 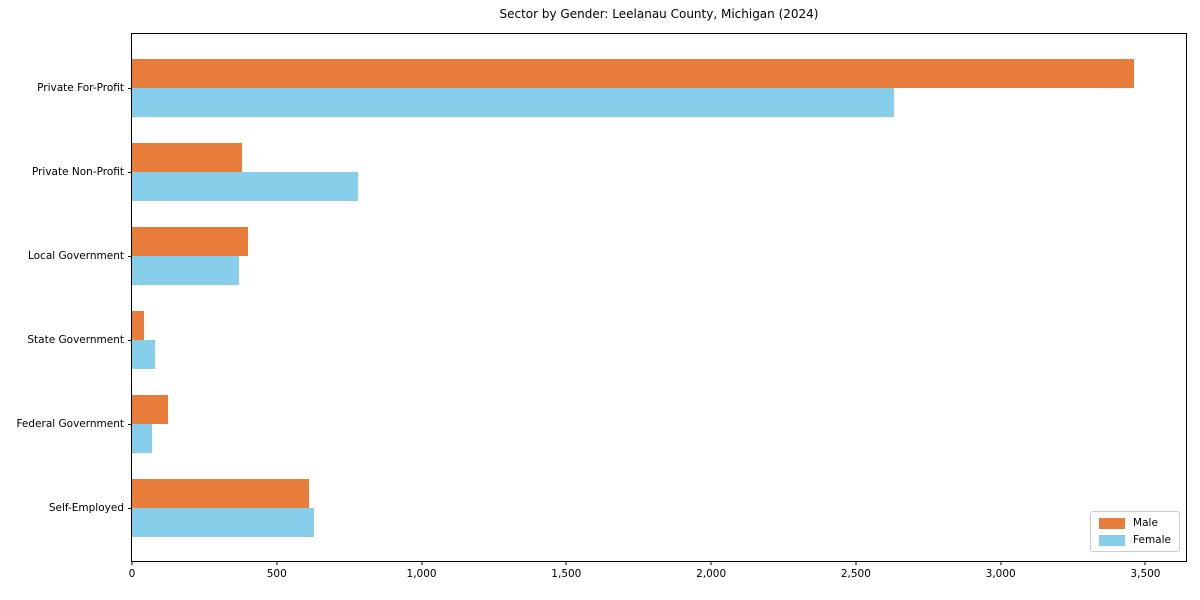 What do you see at coordinates (75, 340) in the screenshot?
I see `y-axis-label: State Government` at bounding box center [75, 340].